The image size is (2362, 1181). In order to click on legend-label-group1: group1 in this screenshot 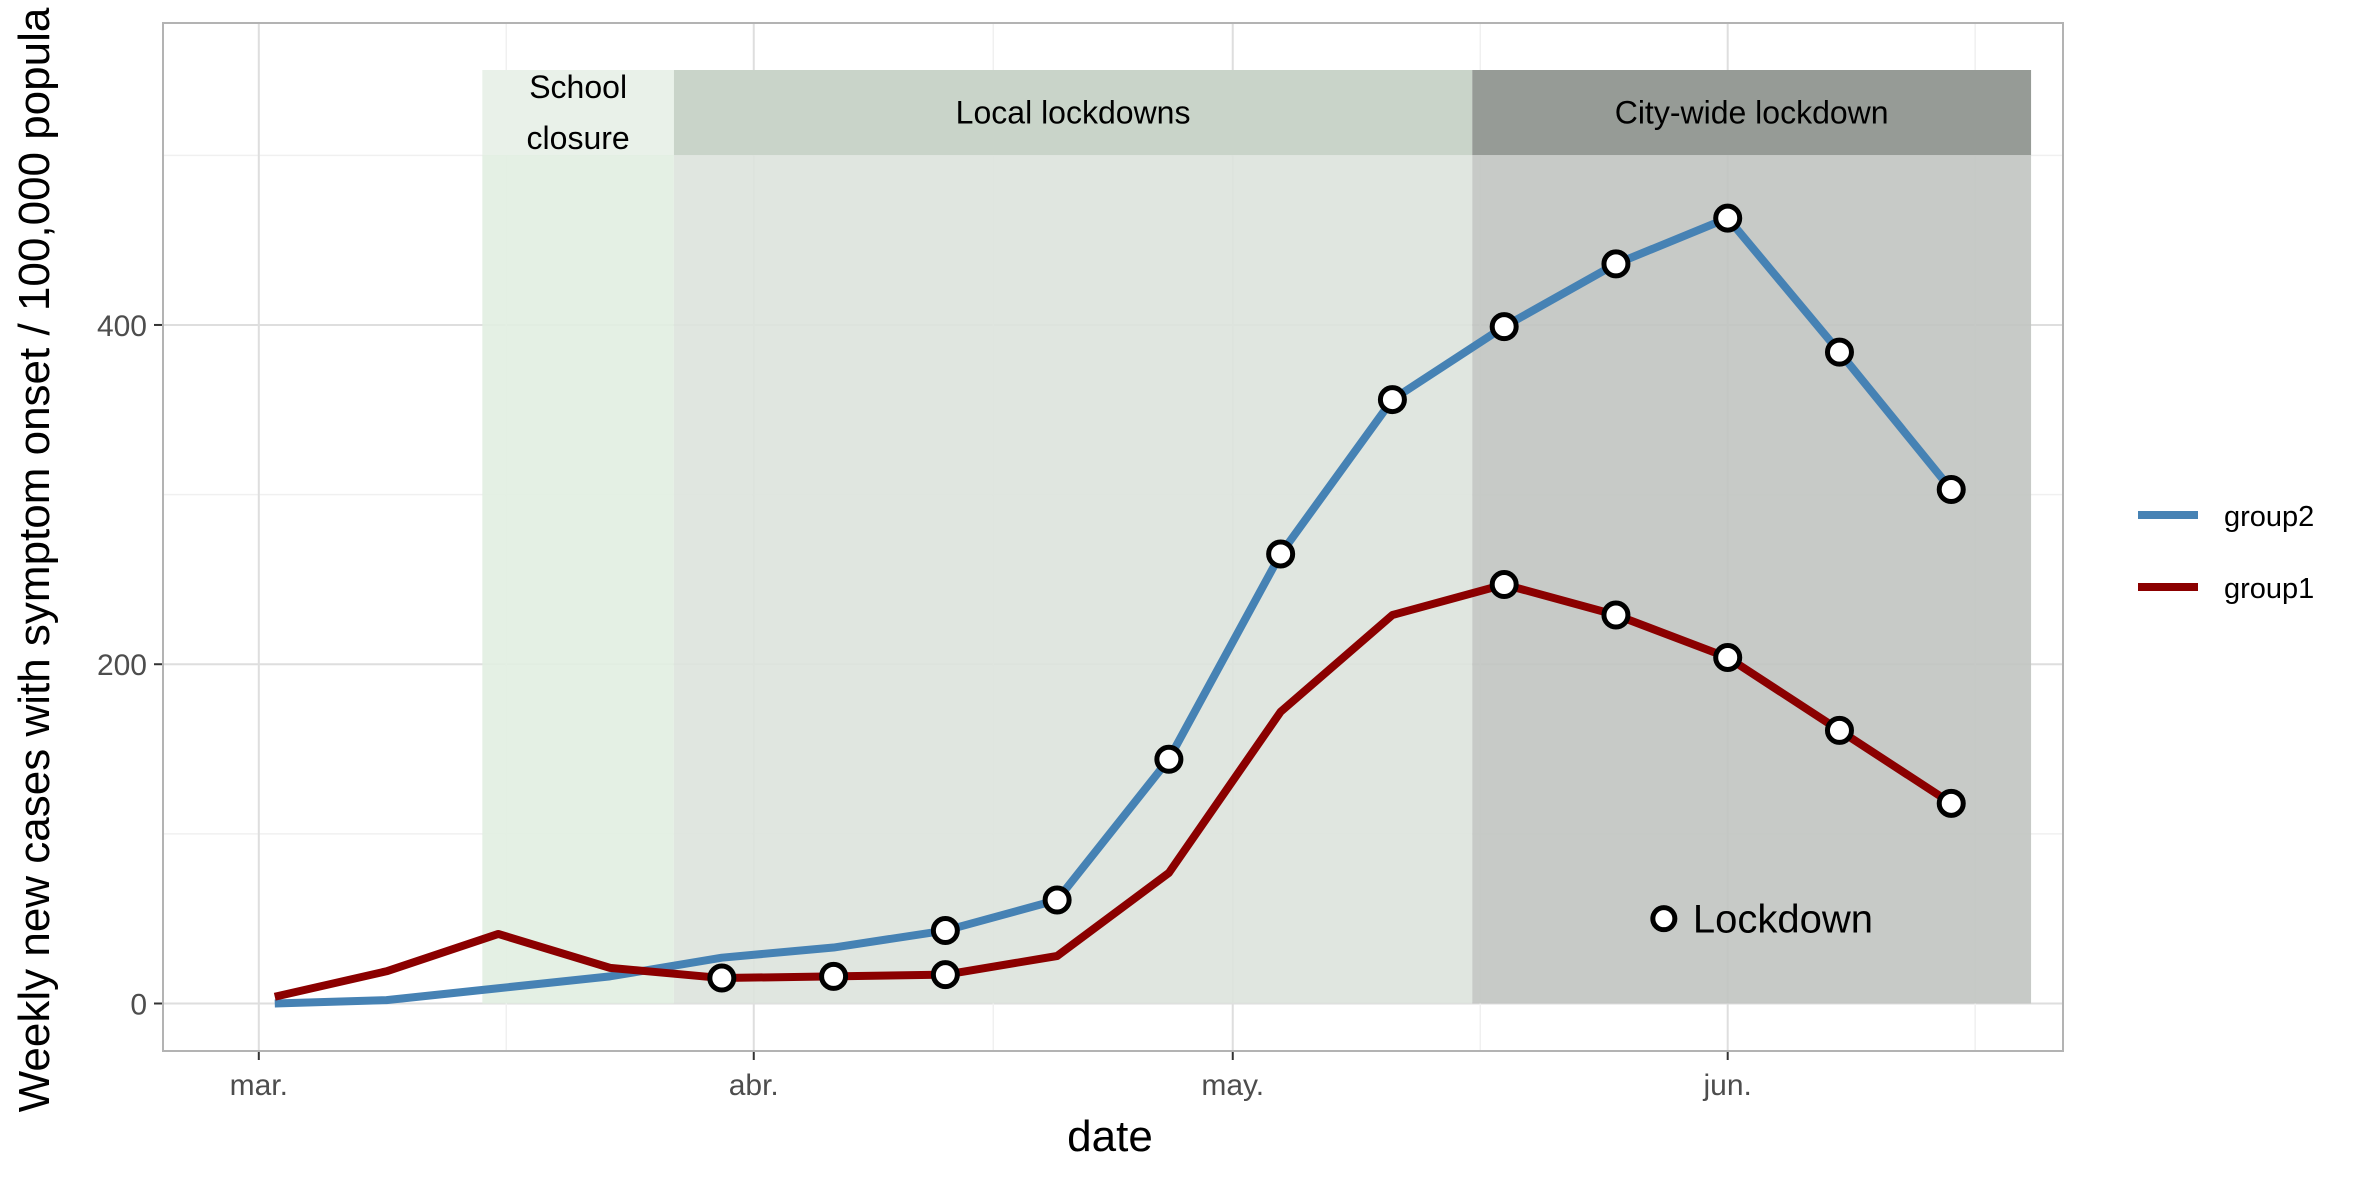, I will do `click(2269, 589)`.